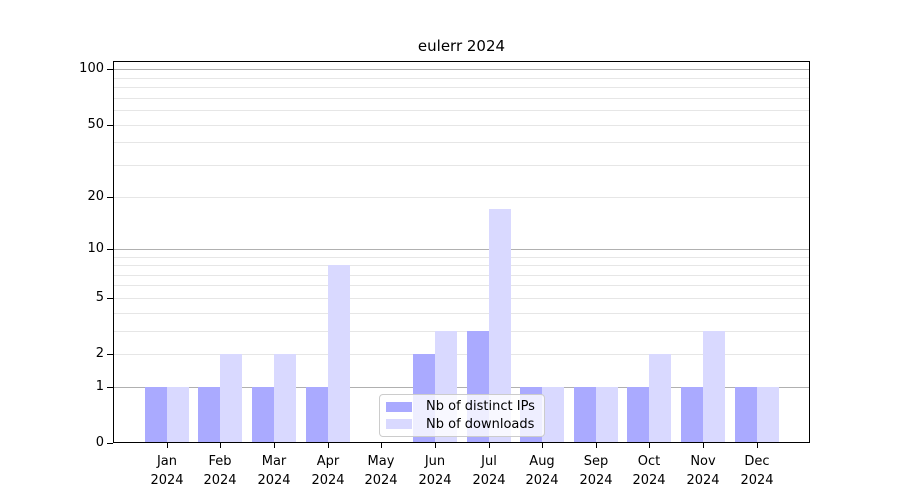 This screenshot has width=900, height=500. I want to click on bar-downloads-jul, so click(500, 325).